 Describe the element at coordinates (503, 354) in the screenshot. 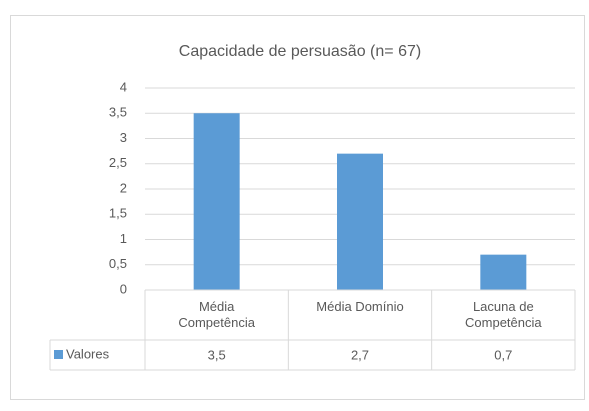

I see `data-table-value: 0,7` at that location.